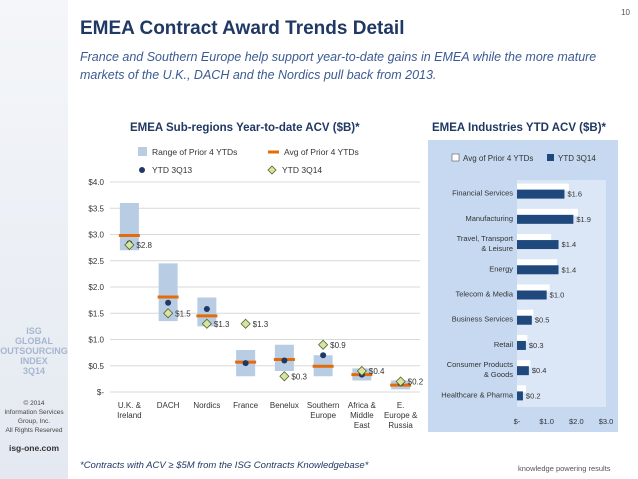  I want to click on category-label: Healthcare & Pharma, so click(477, 394).